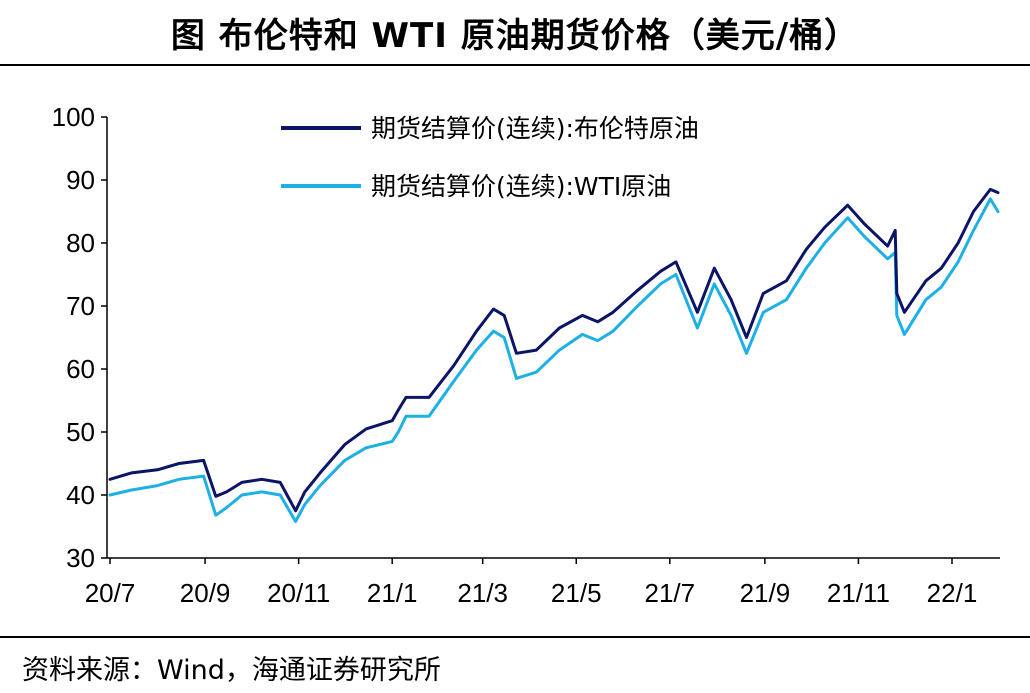 Image resolution: width=1030 pixels, height=693 pixels. I want to click on x-tick-label: 21/3, so click(482, 593).